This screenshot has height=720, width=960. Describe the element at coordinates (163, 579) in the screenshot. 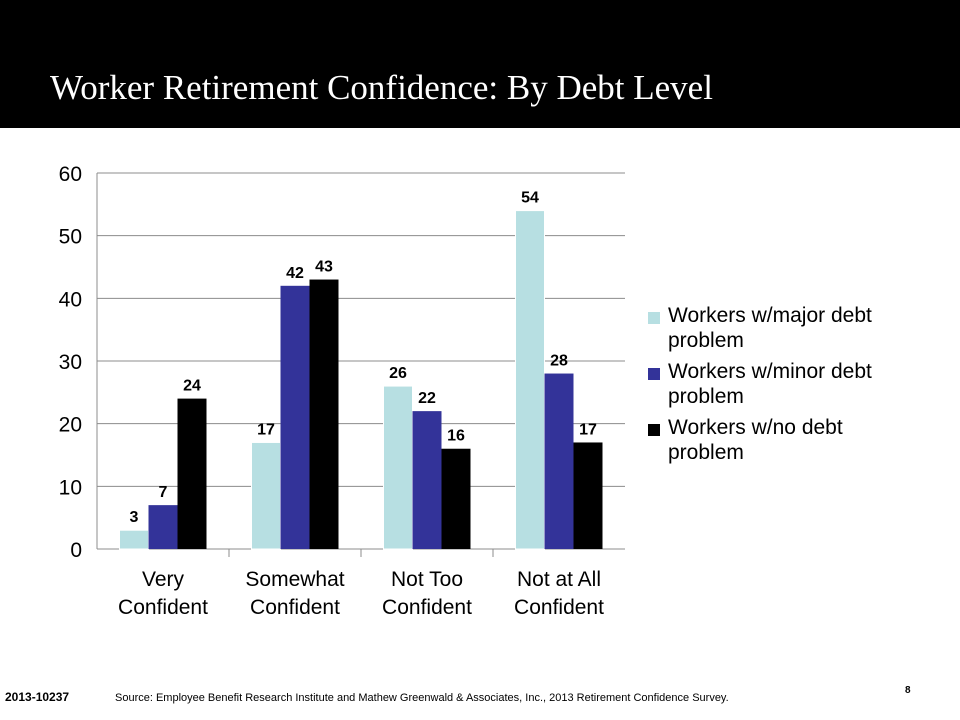

I see `x-category-label: Very` at that location.